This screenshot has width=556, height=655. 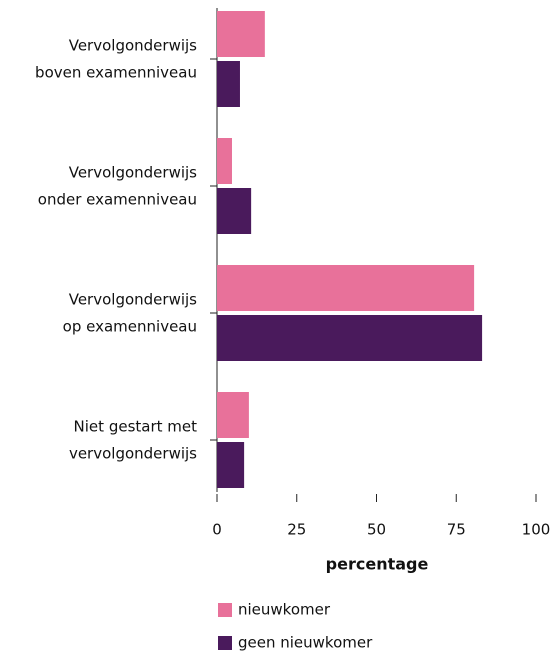 What do you see at coordinates (116, 73) in the screenshot?
I see `y-tick-label: boven examenniveau` at bounding box center [116, 73].